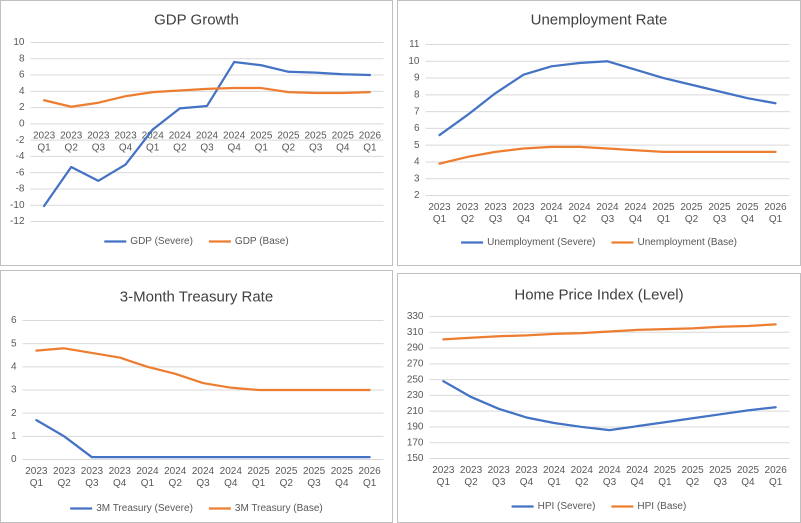 This screenshot has height=523, width=801. Describe the element at coordinates (370, 136) in the screenshot. I see `x-tick-label: 2026` at that location.